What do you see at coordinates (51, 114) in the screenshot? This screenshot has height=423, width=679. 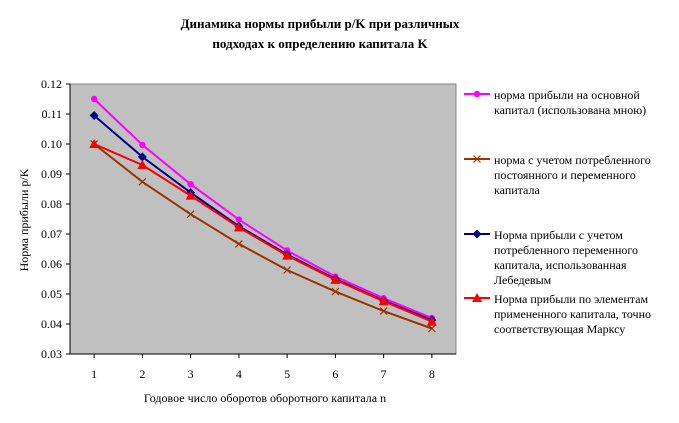 I see `y-tick-label: 0.11` at bounding box center [51, 114].